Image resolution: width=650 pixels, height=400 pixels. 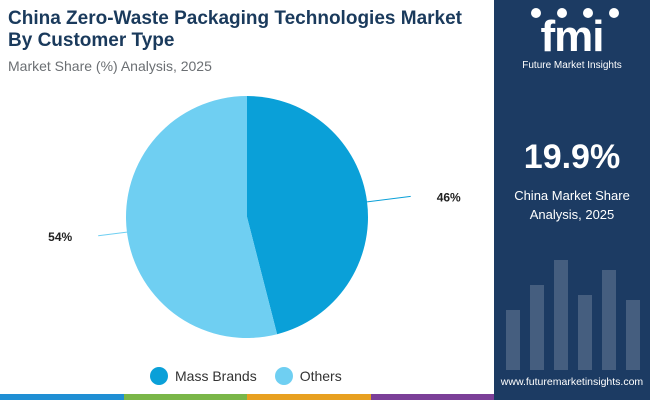 I want to click on legend-label-mass-brands: Mass Brands, so click(x=216, y=376).